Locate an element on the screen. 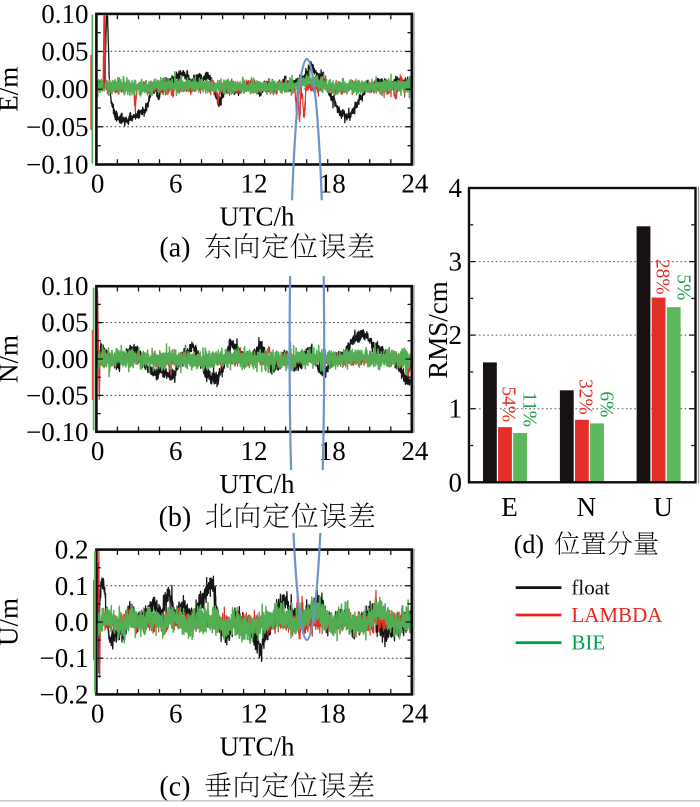  svg-text: 3 is located at coordinates (456, 262).